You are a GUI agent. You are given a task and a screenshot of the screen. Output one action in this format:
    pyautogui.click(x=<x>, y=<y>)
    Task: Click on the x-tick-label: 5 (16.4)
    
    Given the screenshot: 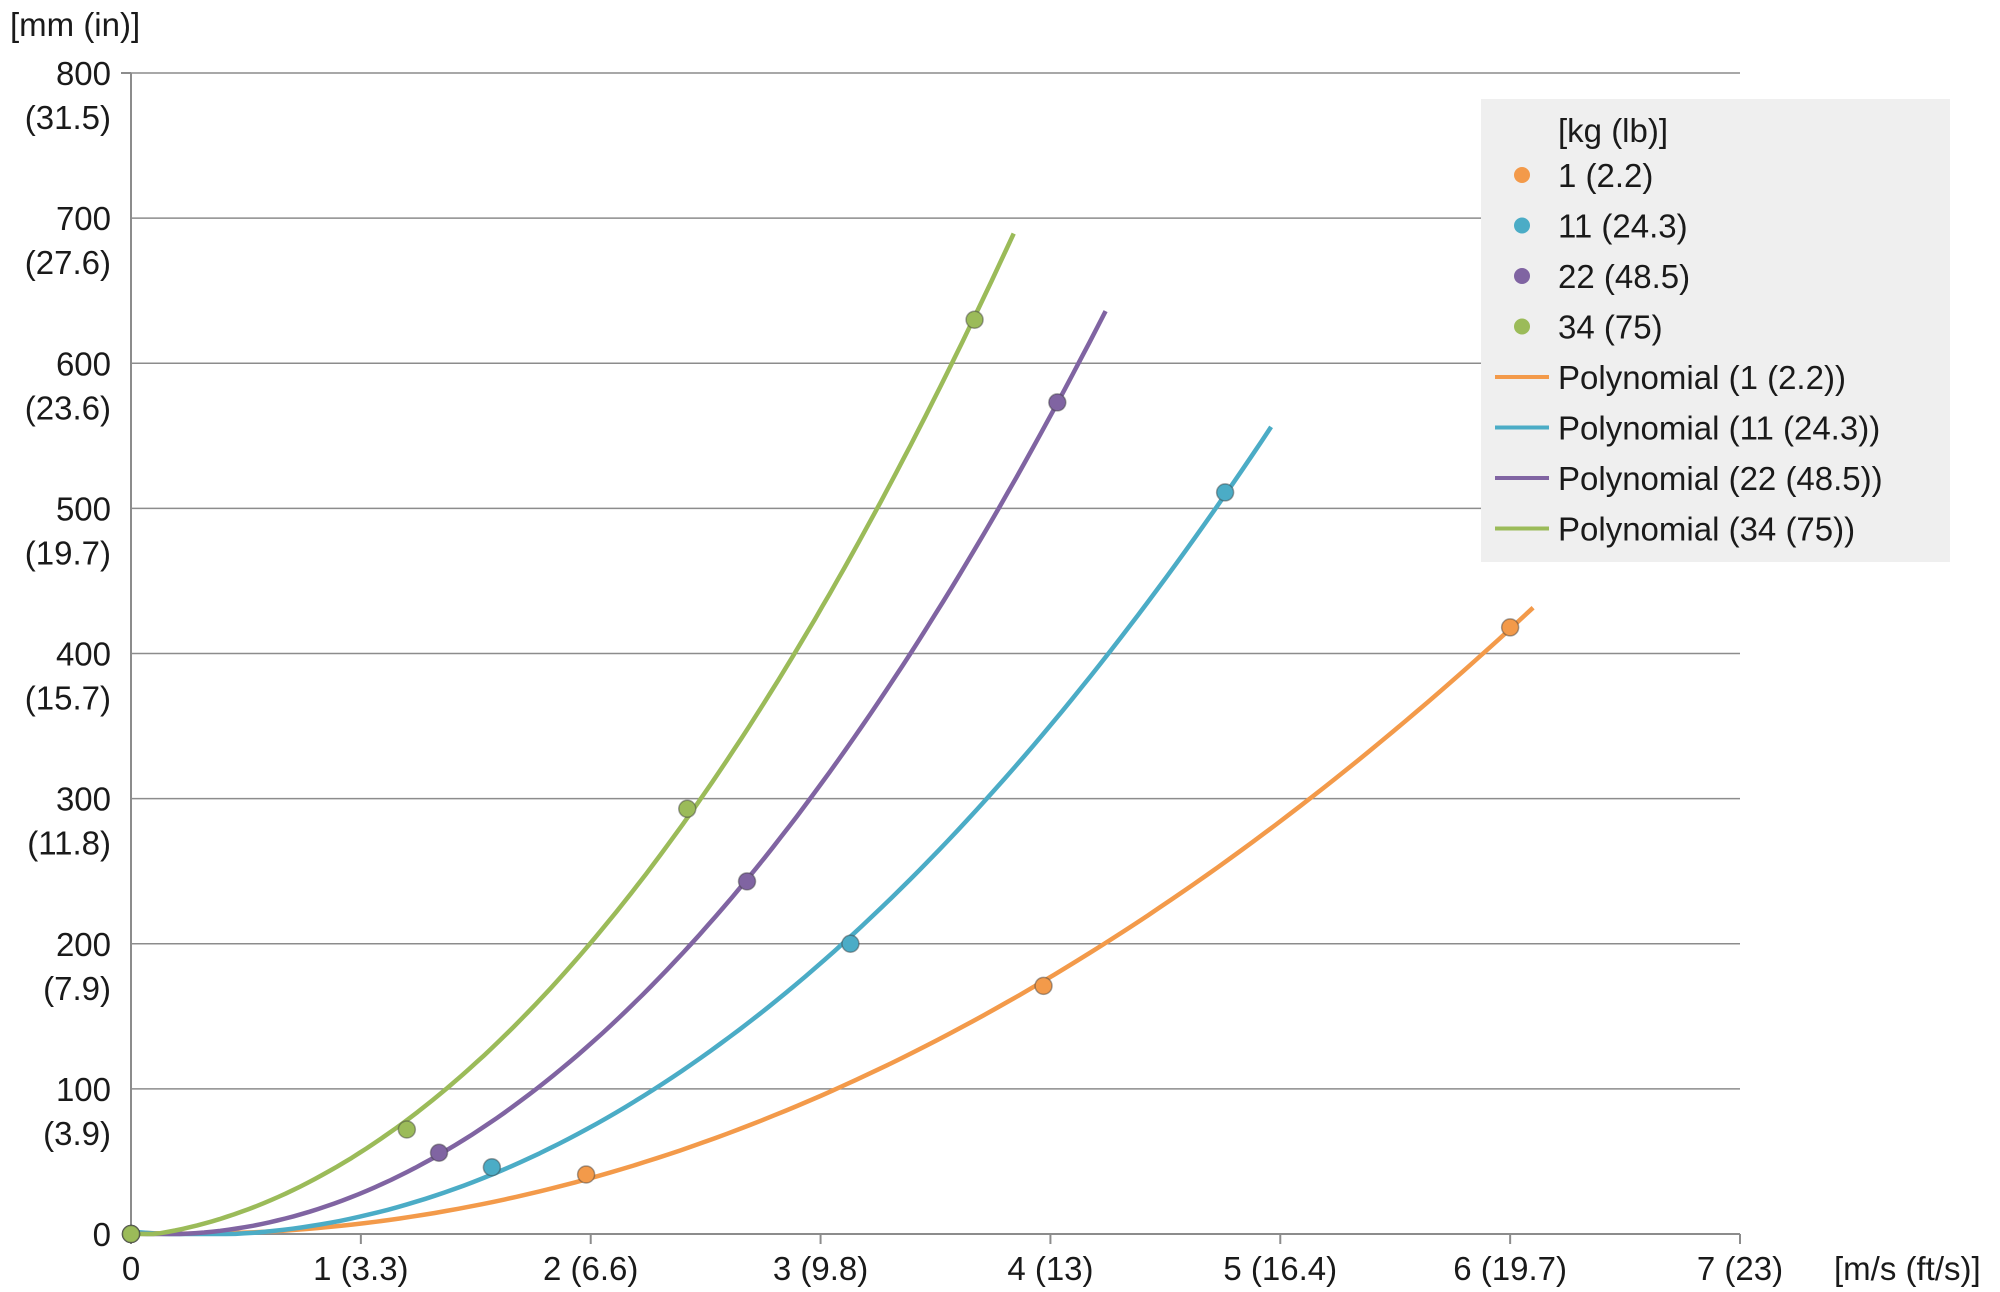 What is the action you would take?
    pyautogui.click(x=1280, y=1268)
    